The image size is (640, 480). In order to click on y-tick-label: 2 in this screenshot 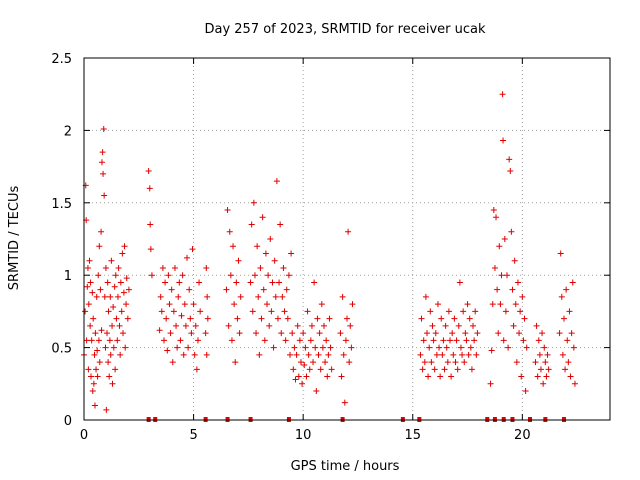, I will do `click(68, 131)`.